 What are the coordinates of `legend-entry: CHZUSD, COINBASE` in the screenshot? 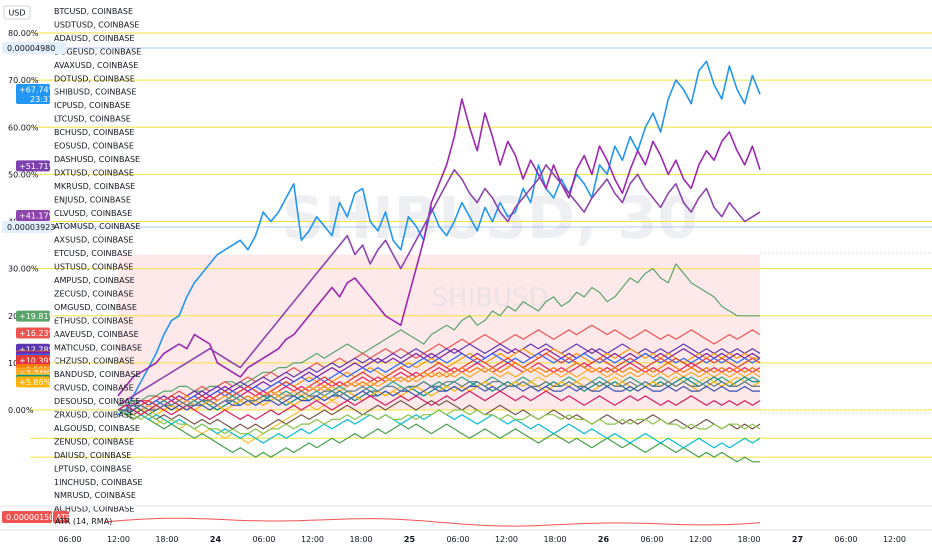 It's located at (94, 361).